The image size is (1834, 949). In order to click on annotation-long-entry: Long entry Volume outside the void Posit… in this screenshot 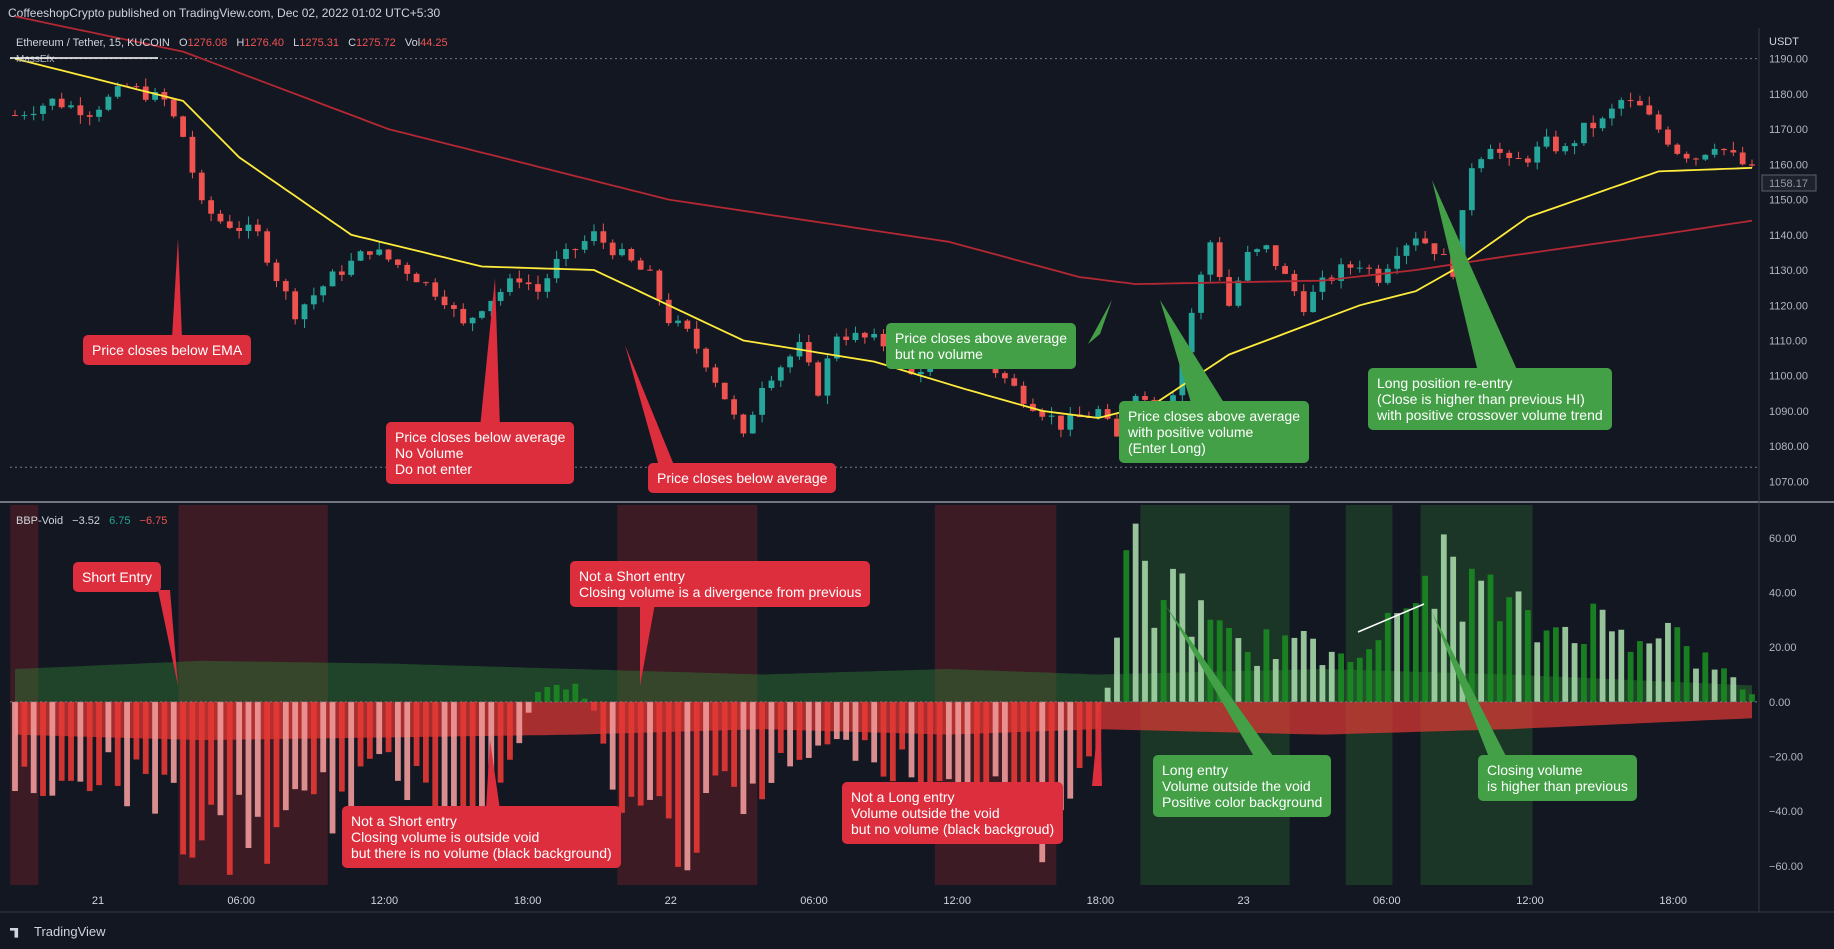, I will do `click(1242, 786)`.